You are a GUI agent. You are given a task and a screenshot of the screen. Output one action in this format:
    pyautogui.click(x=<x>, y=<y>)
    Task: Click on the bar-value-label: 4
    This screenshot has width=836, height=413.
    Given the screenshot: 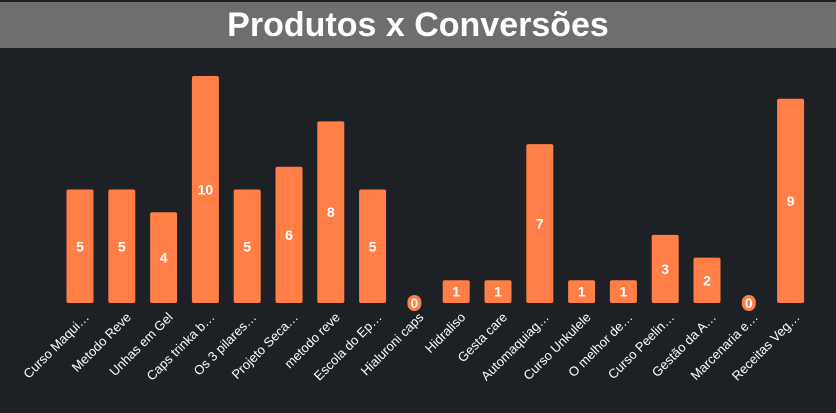 What is the action you would take?
    pyautogui.click(x=164, y=258)
    